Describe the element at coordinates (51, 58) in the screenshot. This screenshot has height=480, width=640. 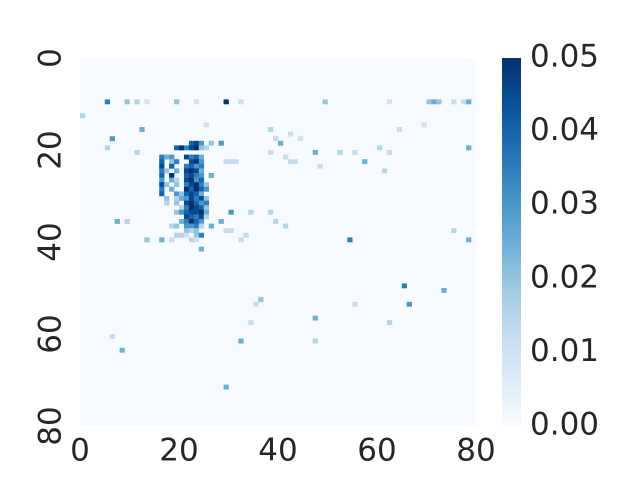
I see `y-tick-label: 0` at that location.